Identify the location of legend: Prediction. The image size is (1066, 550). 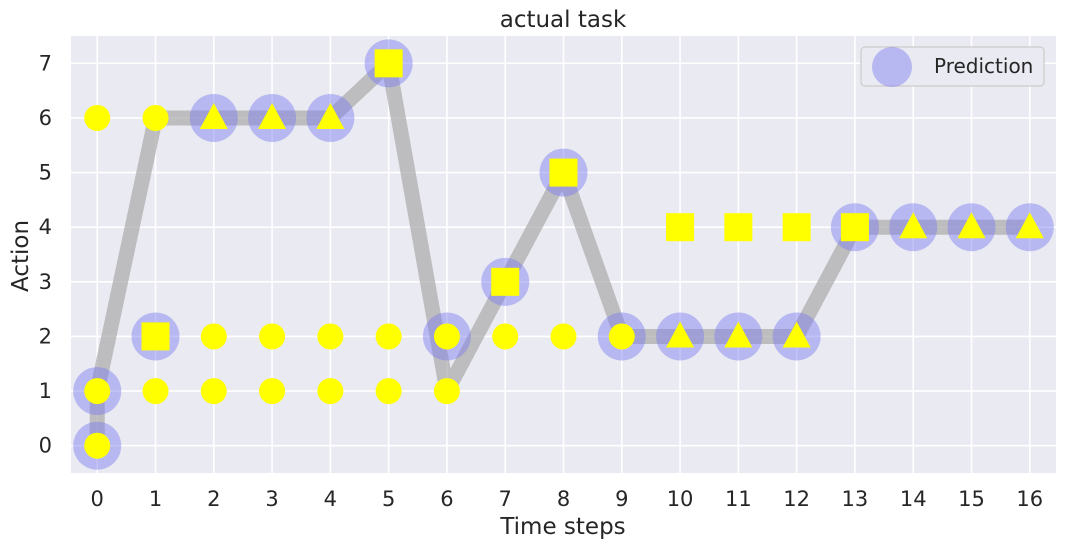
(952, 66).